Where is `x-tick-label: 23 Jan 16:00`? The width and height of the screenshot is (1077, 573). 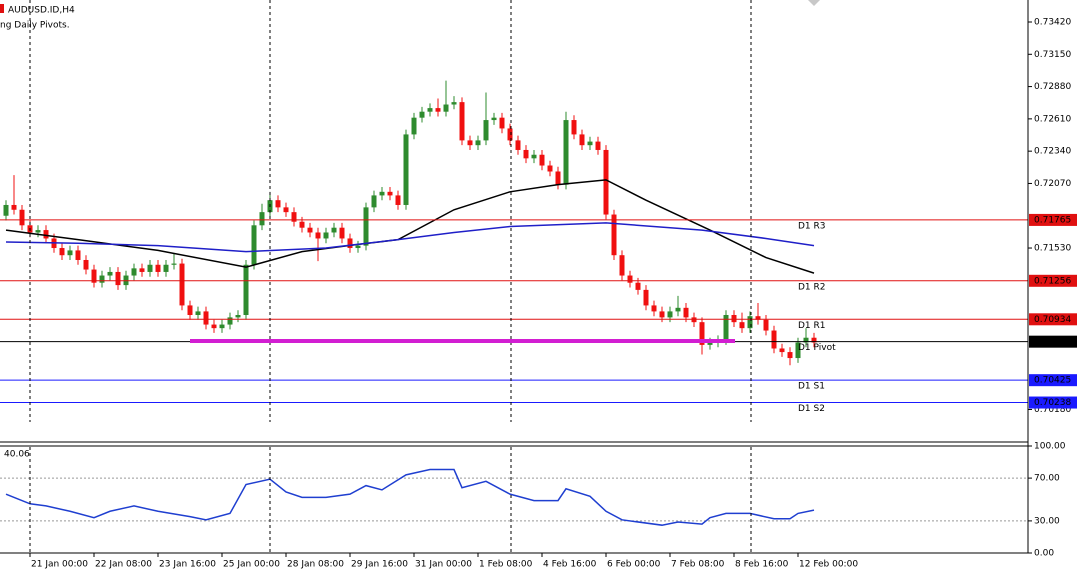
x-tick-label: 23 Jan 16:00 is located at coordinates (187, 565).